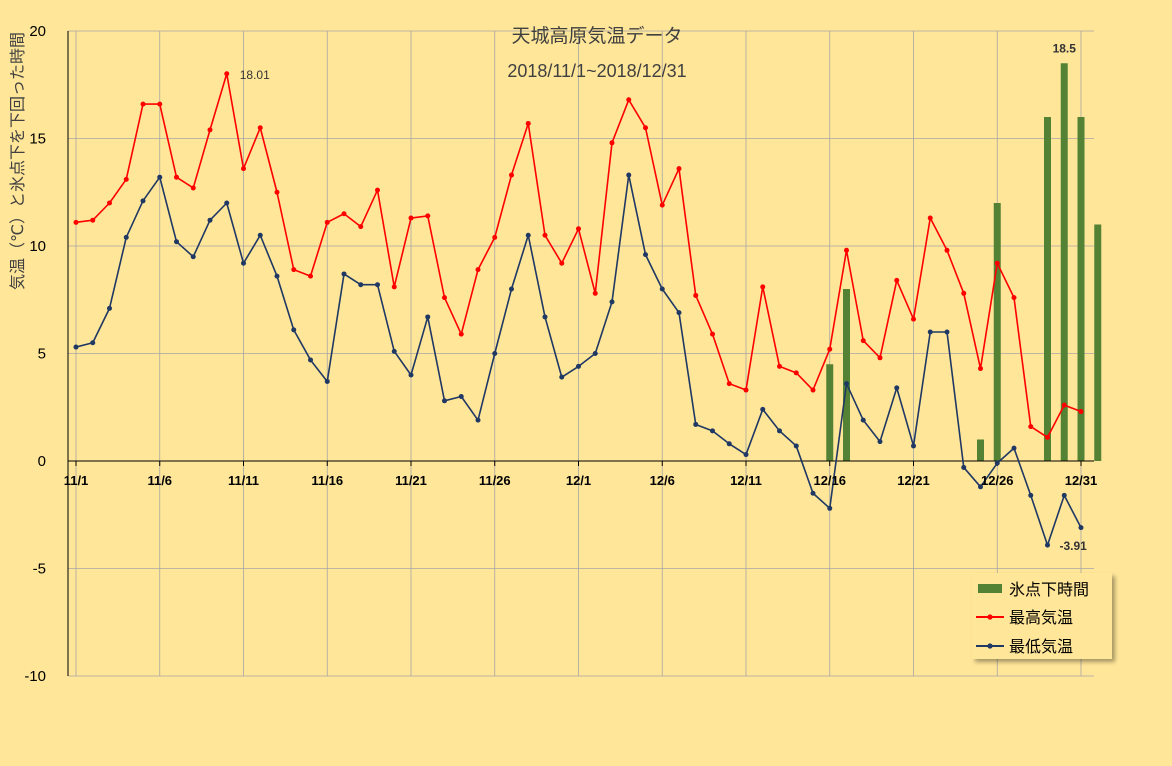 The image size is (1172, 766). I want to click on x-tick-label: 12/21, so click(913, 480).